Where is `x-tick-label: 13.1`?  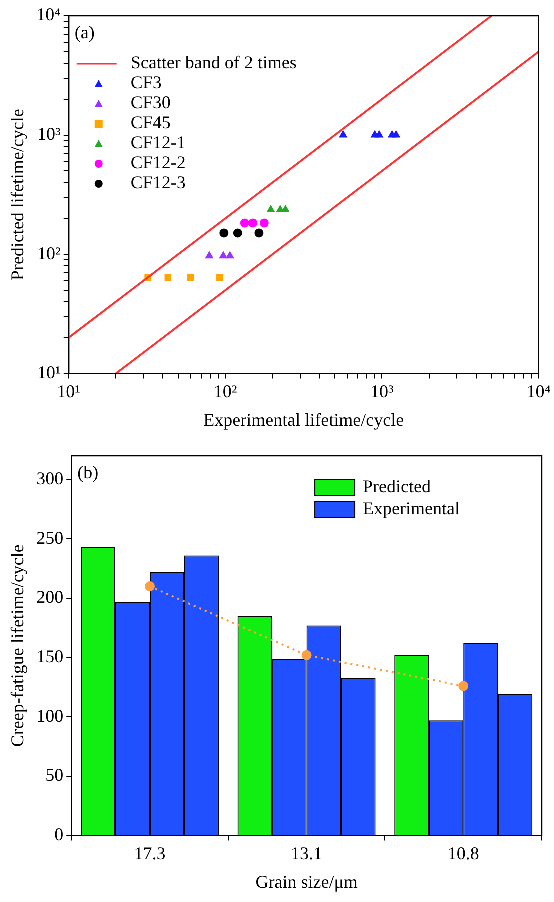
x-tick-label: 13.1 is located at coordinates (307, 853).